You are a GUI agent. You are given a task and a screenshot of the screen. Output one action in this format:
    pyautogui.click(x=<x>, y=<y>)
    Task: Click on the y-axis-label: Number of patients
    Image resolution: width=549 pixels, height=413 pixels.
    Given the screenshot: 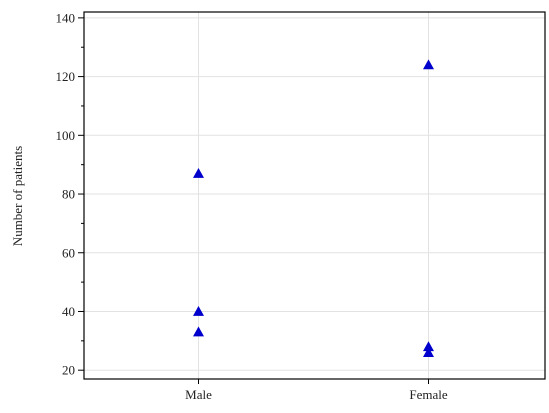 What is the action you would take?
    pyautogui.click(x=17, y=196)
    